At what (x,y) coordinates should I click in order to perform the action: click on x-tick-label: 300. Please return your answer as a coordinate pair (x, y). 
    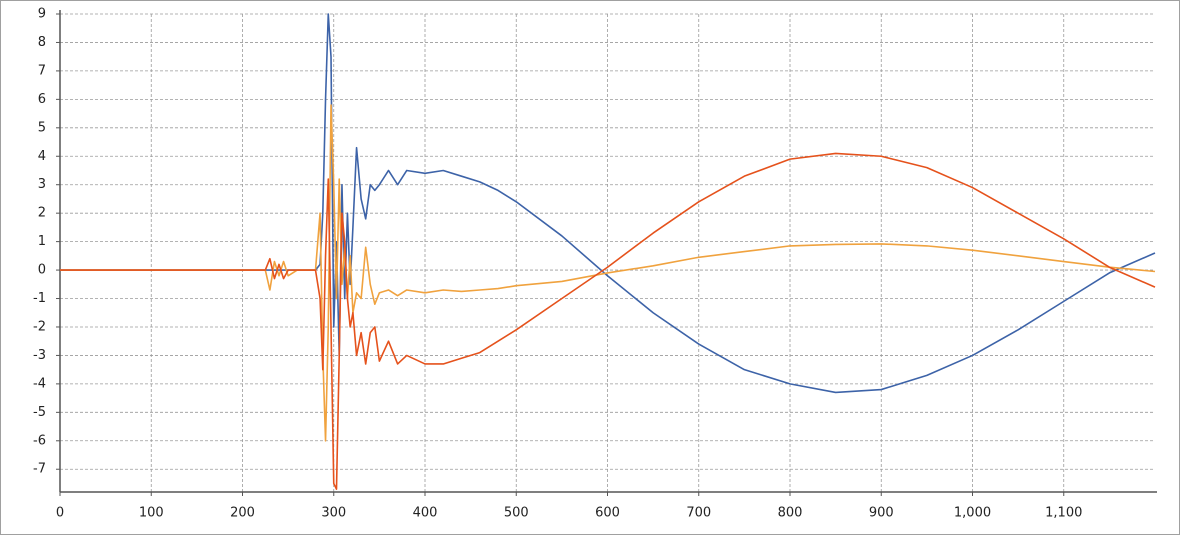
    Looking at the image, I should click on (333, 513).